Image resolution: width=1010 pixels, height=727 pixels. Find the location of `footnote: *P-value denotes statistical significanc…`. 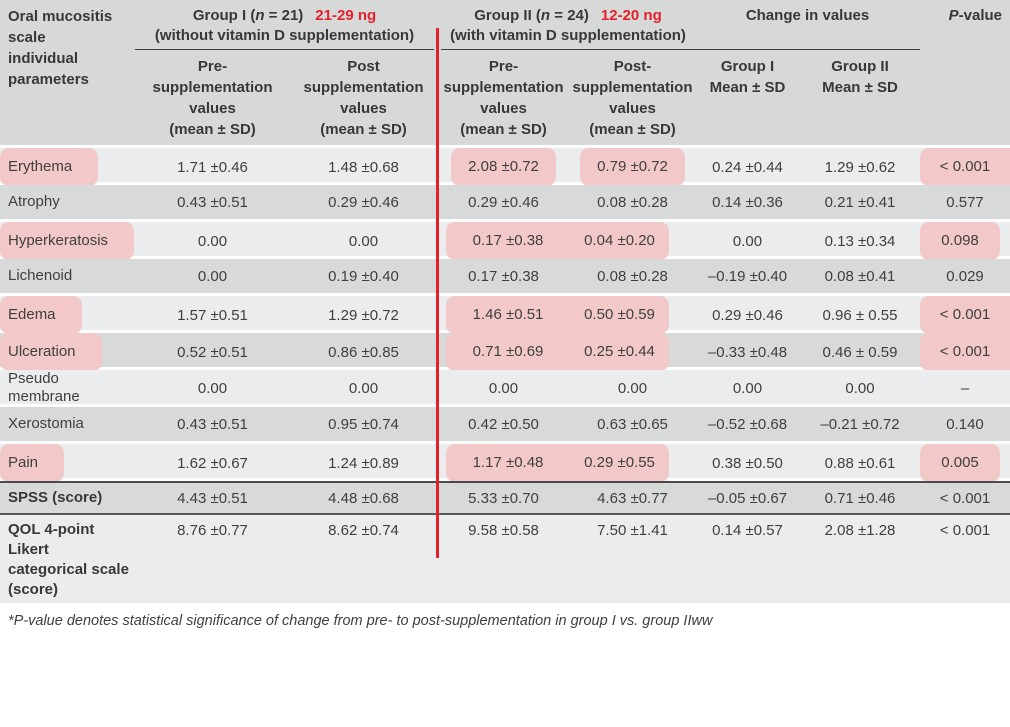

footnote: *P-value denotes statistical significanc… is located at coordinates (360, 621).